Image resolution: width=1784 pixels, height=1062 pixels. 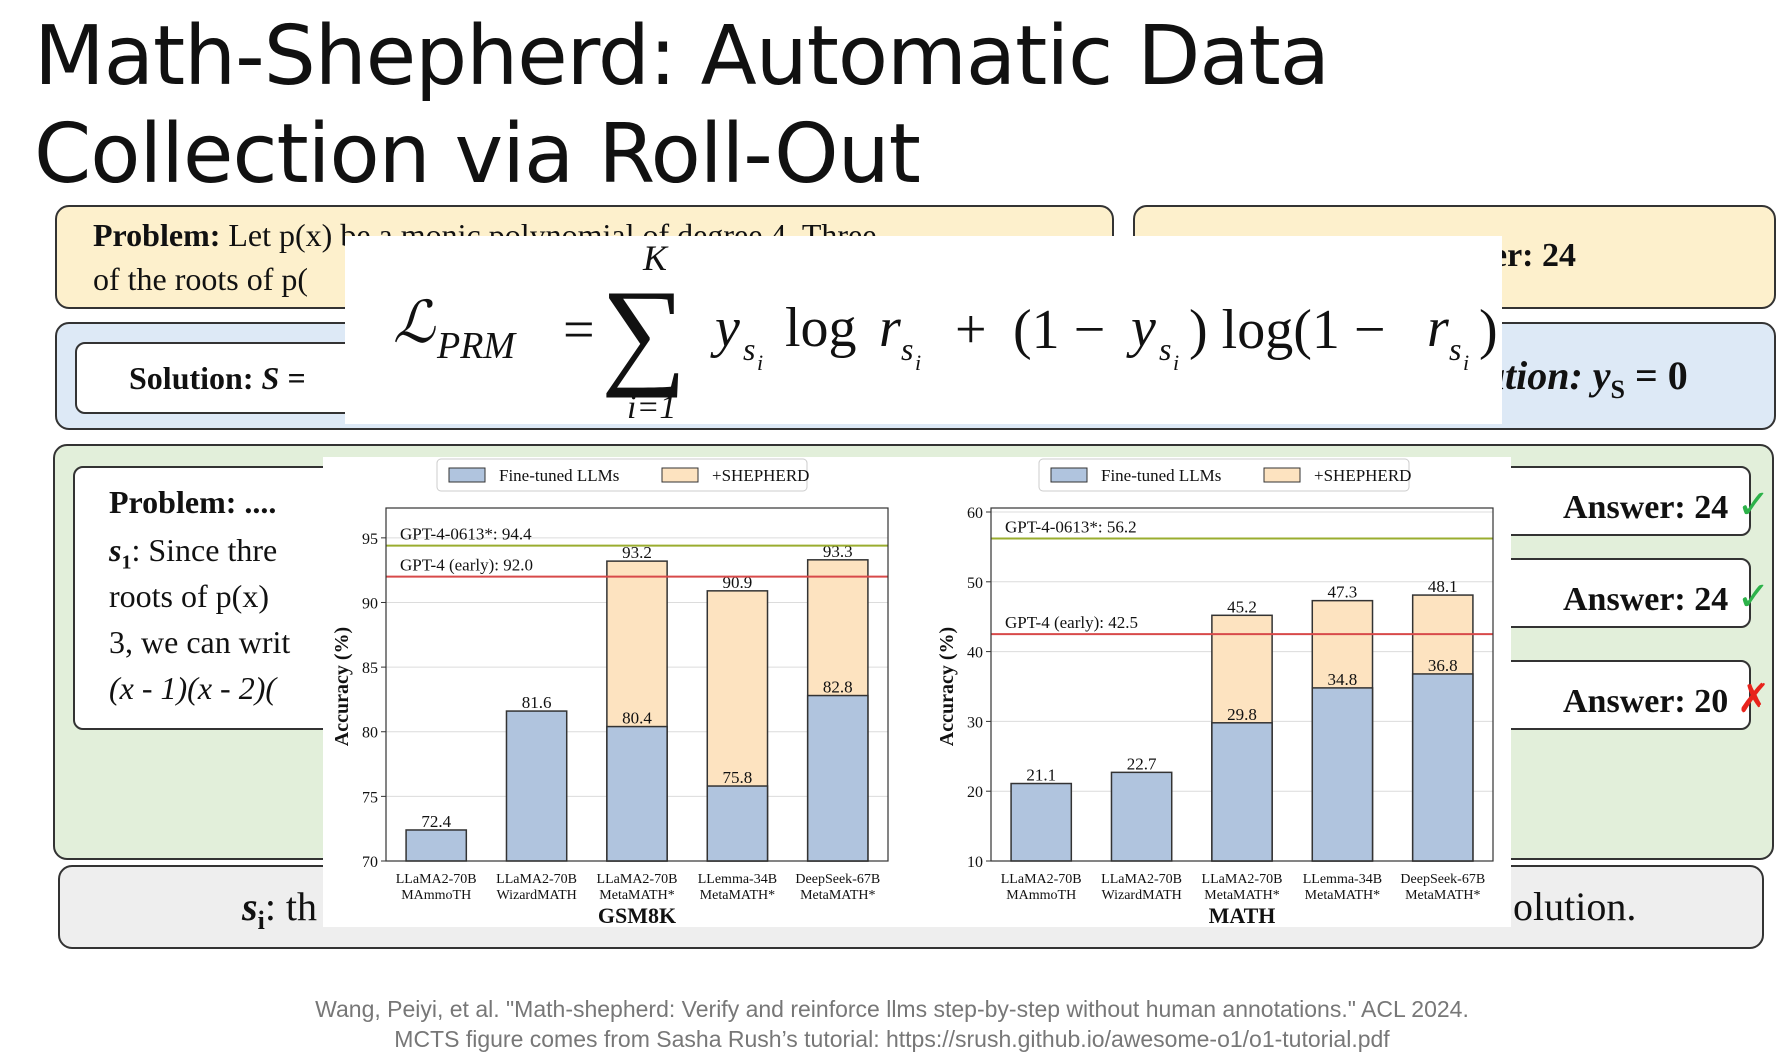 What do you see at coordinates (204, 550) in the screenshot?
I see `rollout-s1-text: : Since thre` at bounding box center [204, 550].